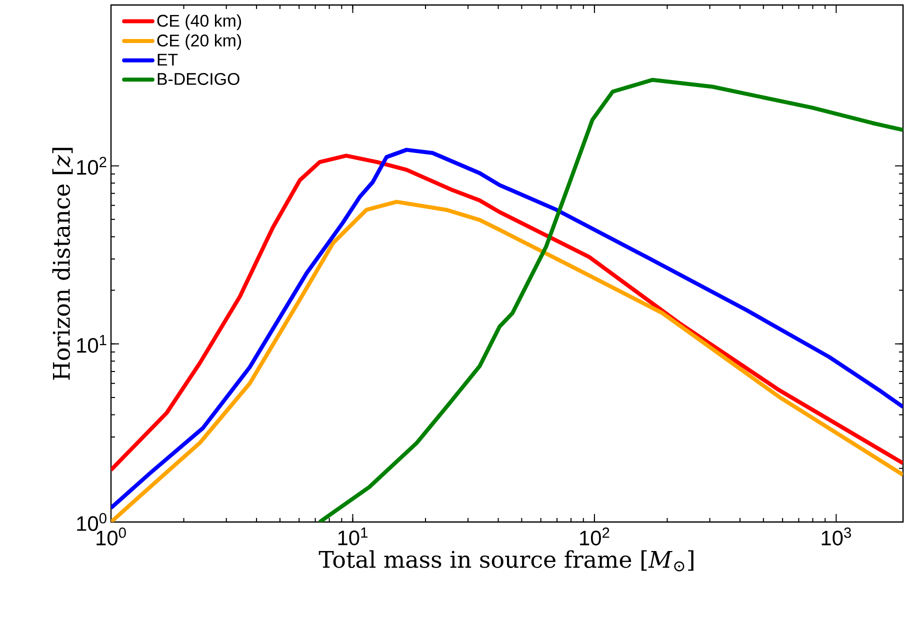  I want to click on legend-label: CE (40 km), so click(199, 22).